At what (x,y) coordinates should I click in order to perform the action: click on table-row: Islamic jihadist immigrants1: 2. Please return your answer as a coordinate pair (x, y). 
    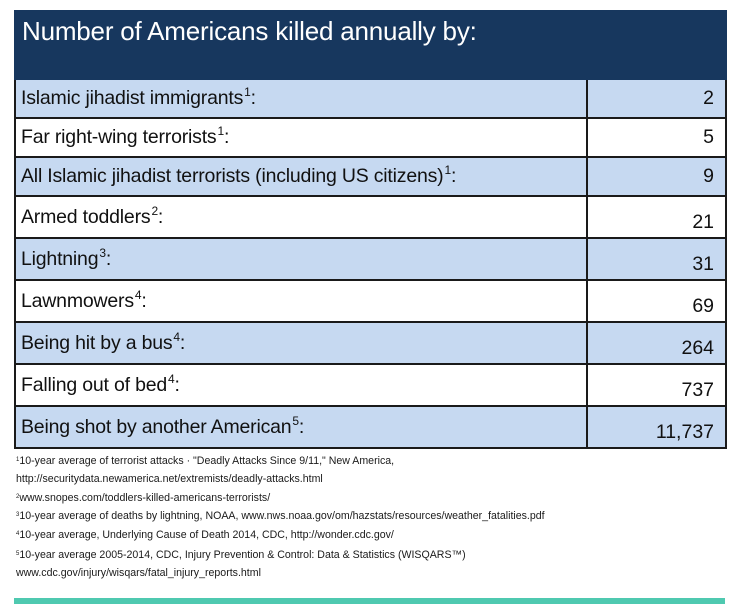
    Looking at the image, I should click on (371, 98).